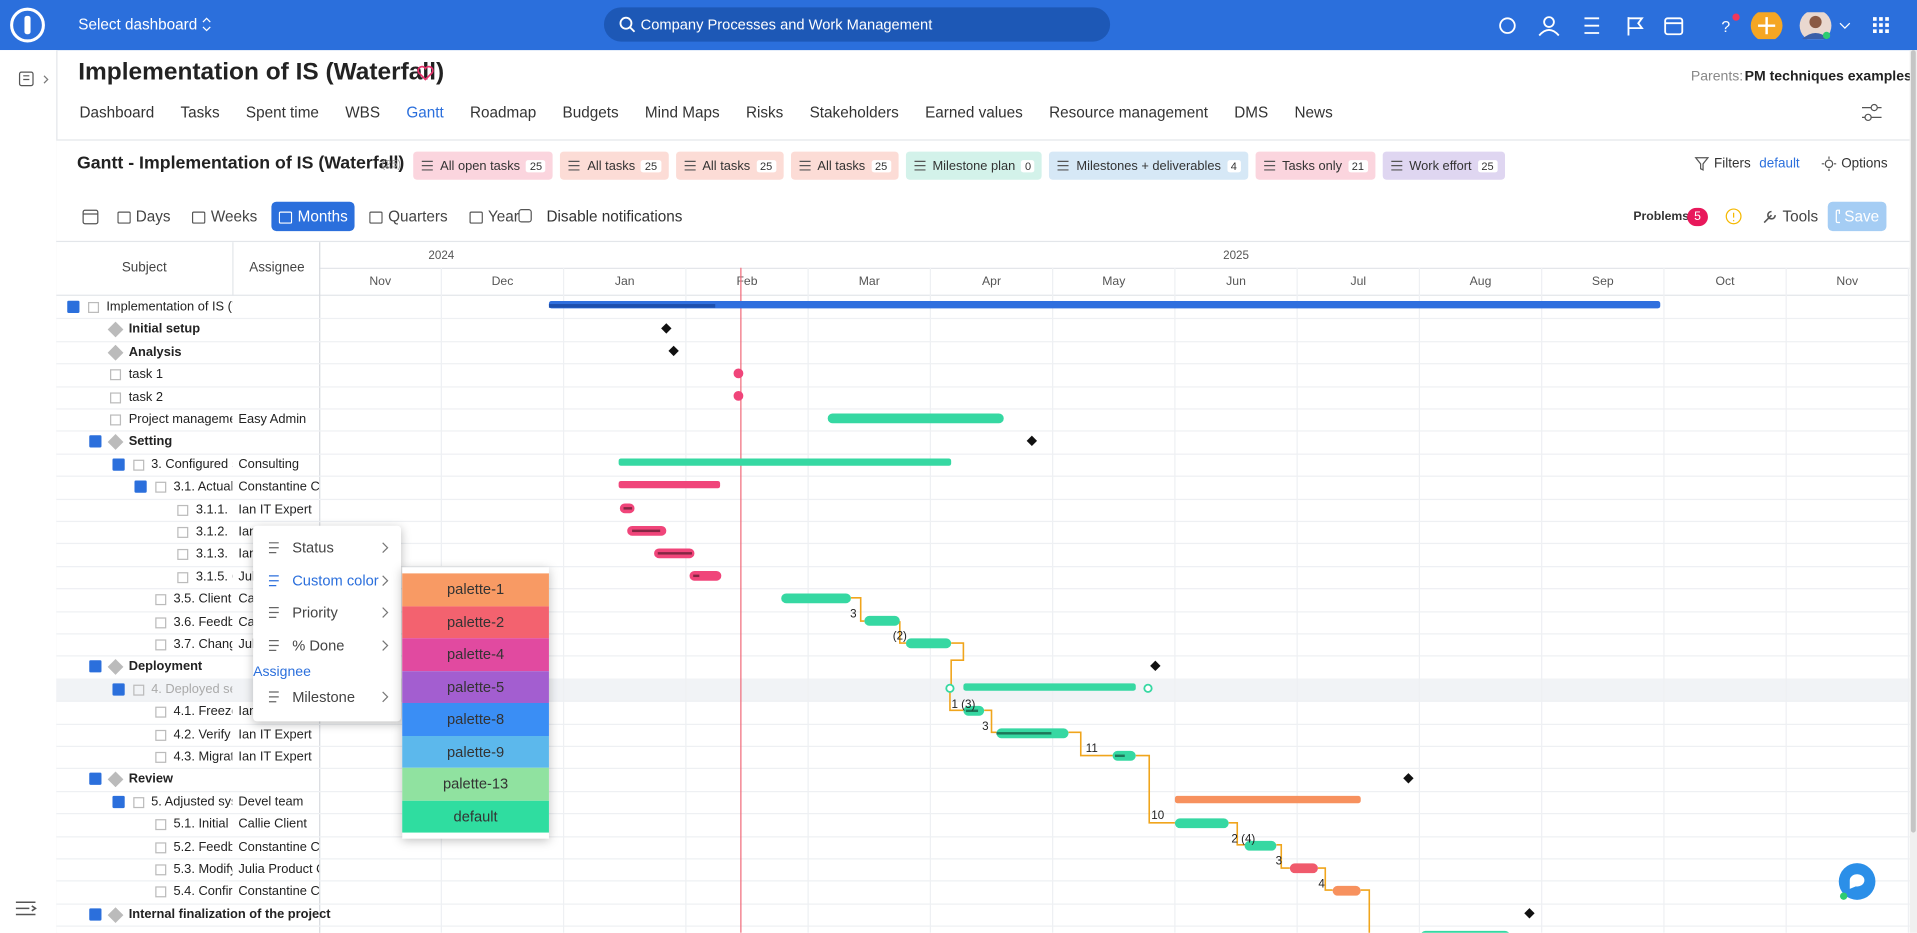  What do you see at coordinates (425, 73) in the screenshot?
I see `favorite-icon` at bounding box center [425, 73].